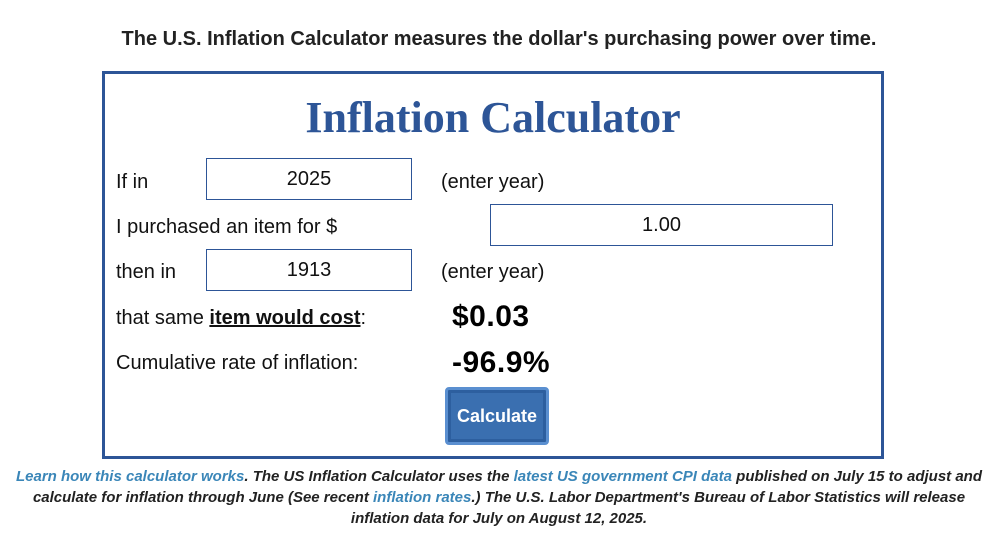  What do you see at coordinates (309, 179) in the screenshot?
I see `start-year-input` at bounding box center [309, 179].